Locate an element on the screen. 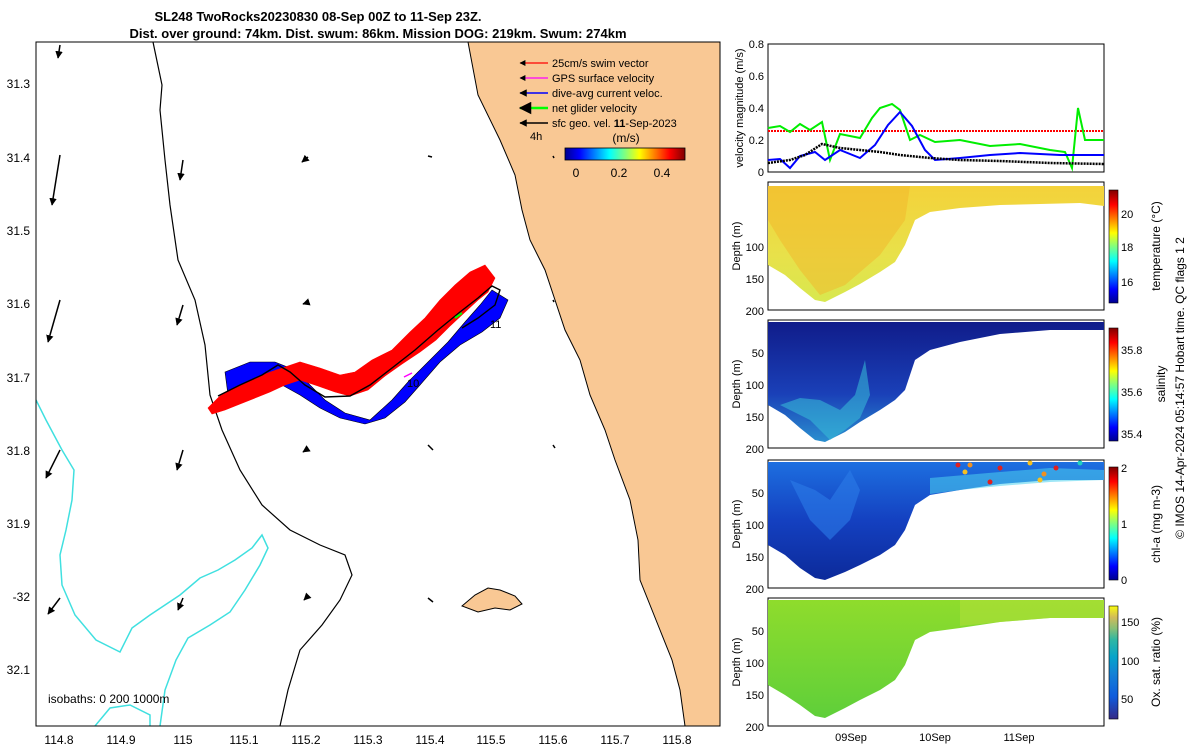 The image size is (1200, 750). sal-cbar-tick: 35.8 is located at coordinates (1131, 351).